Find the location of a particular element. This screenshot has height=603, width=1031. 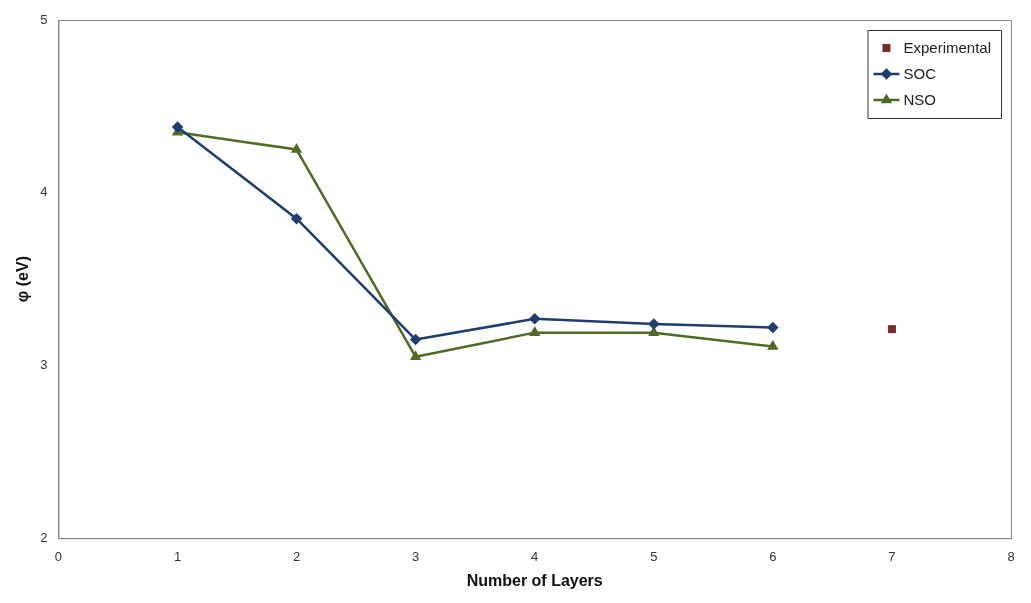

x-tick-label: 0 is located at coordinates (58, 556).